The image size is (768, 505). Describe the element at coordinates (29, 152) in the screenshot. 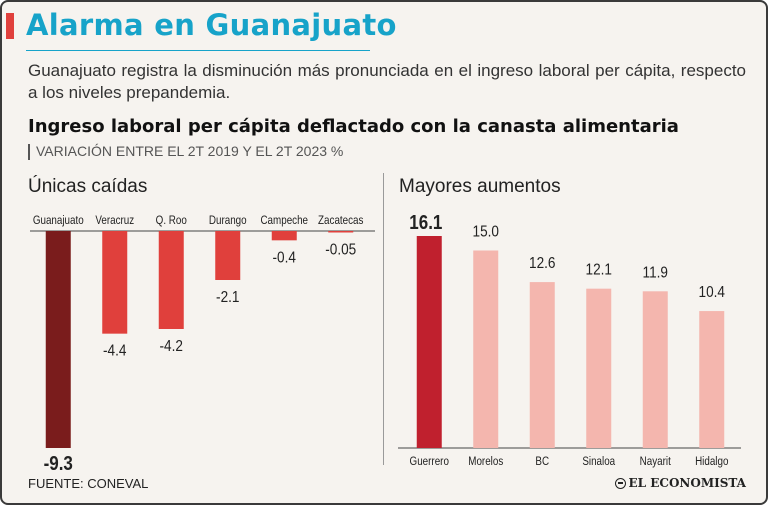

I see `subtitle-separator` at that location.